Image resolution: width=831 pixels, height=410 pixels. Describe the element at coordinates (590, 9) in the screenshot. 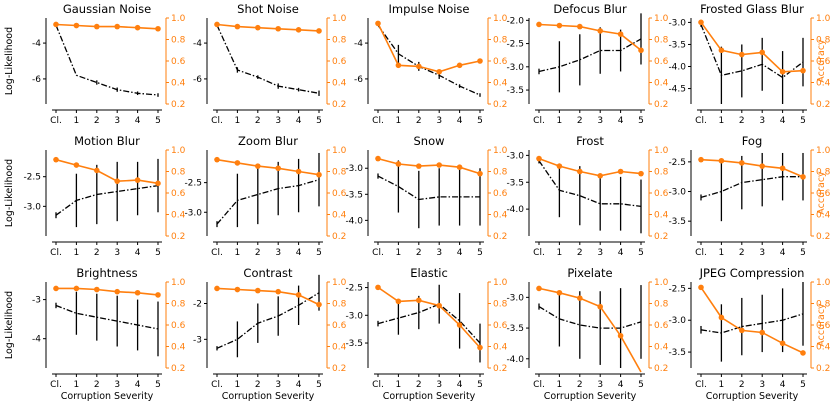

I see `subplot-title: Defocus Blur` at that location.